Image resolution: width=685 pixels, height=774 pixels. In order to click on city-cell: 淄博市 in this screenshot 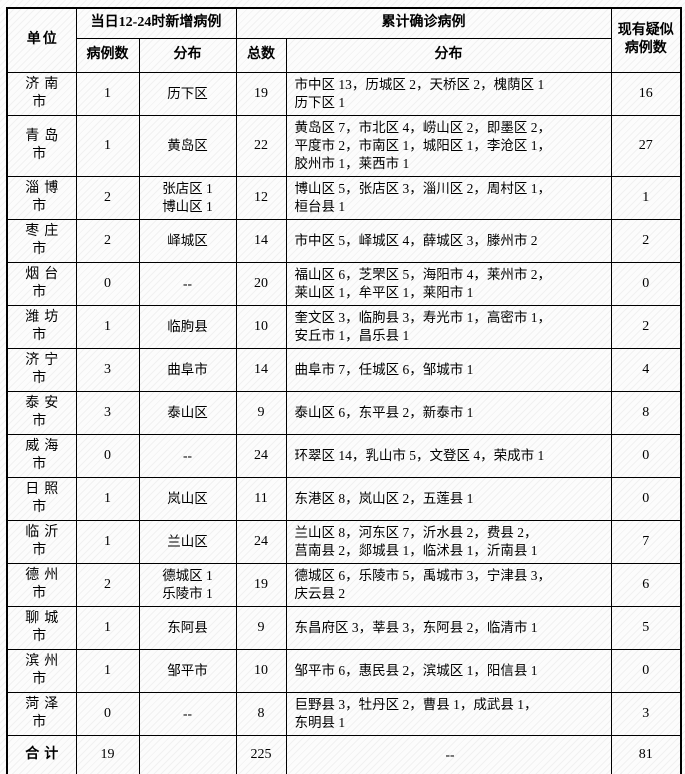, I will do `click(41, 197)`.